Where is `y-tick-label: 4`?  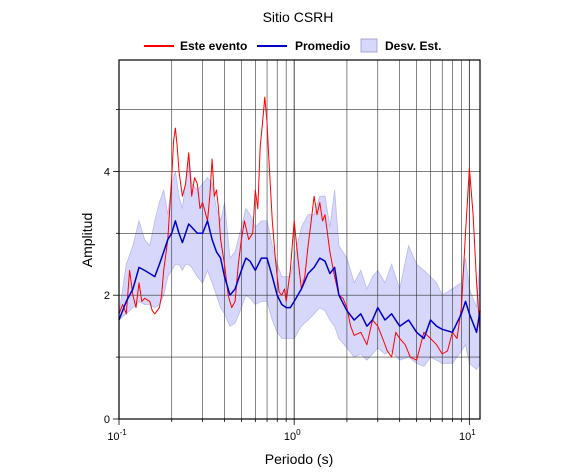
y-tick-label: 4 is located at coordinates (107, 172).